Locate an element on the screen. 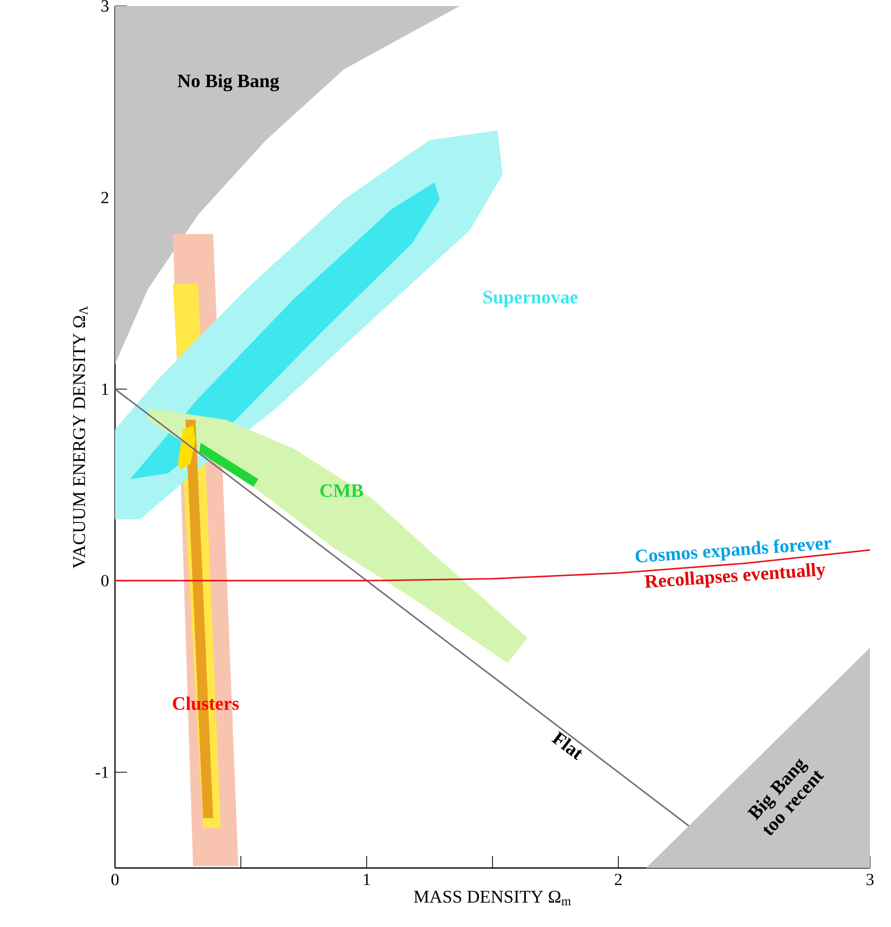 Image resolution: width=891 pixels, height=927 pixels. text: CMB is located at coordinates (342, 490).